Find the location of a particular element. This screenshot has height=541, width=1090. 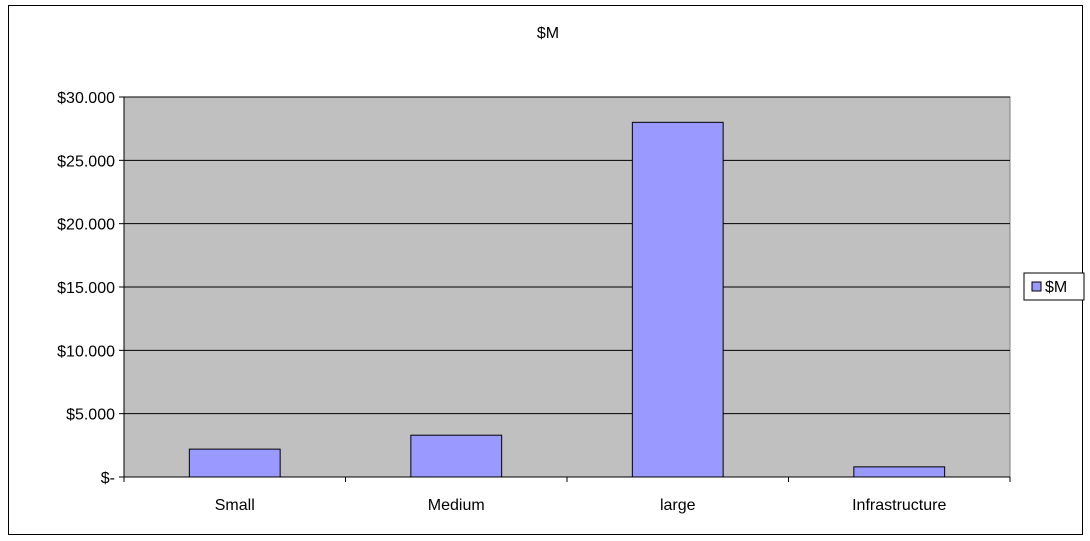

x-tick-label: large is located at coordinates (678, 505).